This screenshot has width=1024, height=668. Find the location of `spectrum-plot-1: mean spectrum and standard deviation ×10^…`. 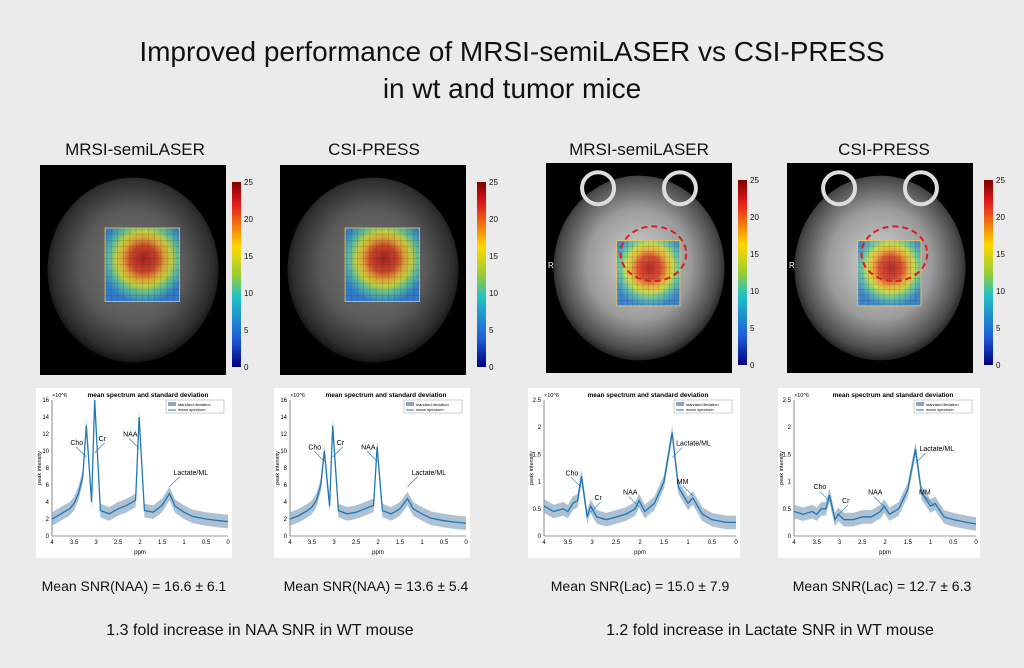

spectrum-plot-1: mean spectrum and standard deviation ×10^… is located at coordinates (134, 473).